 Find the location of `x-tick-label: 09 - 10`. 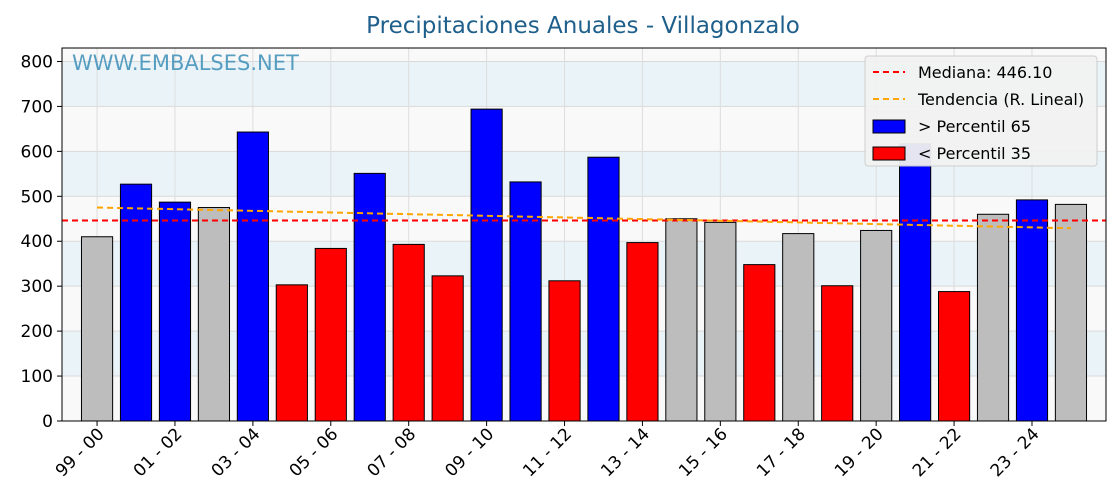

x-tick-label: 09 - 10 is located at coordinates (469, 452).